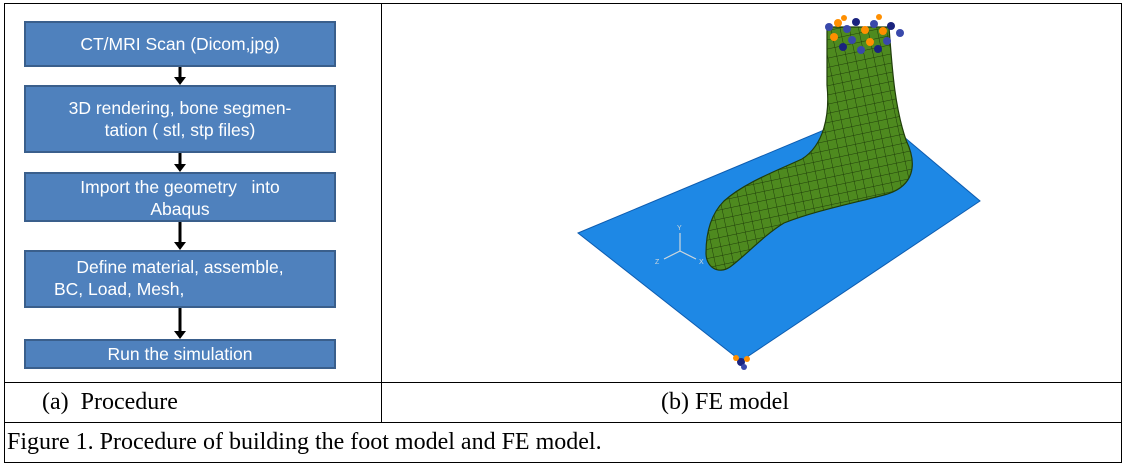 The width and height of the screenshot is (1125, 466). I want to click on coordinate-triad, so click(680, 246).